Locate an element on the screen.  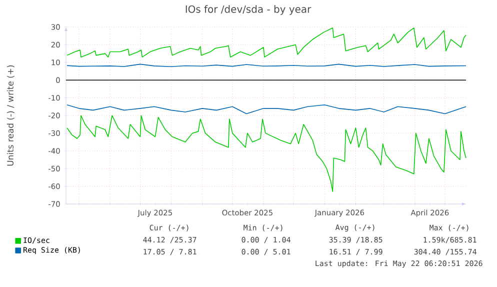
y-axis-title: Units read (-) / write (+) is located at coordinates (10, 115).